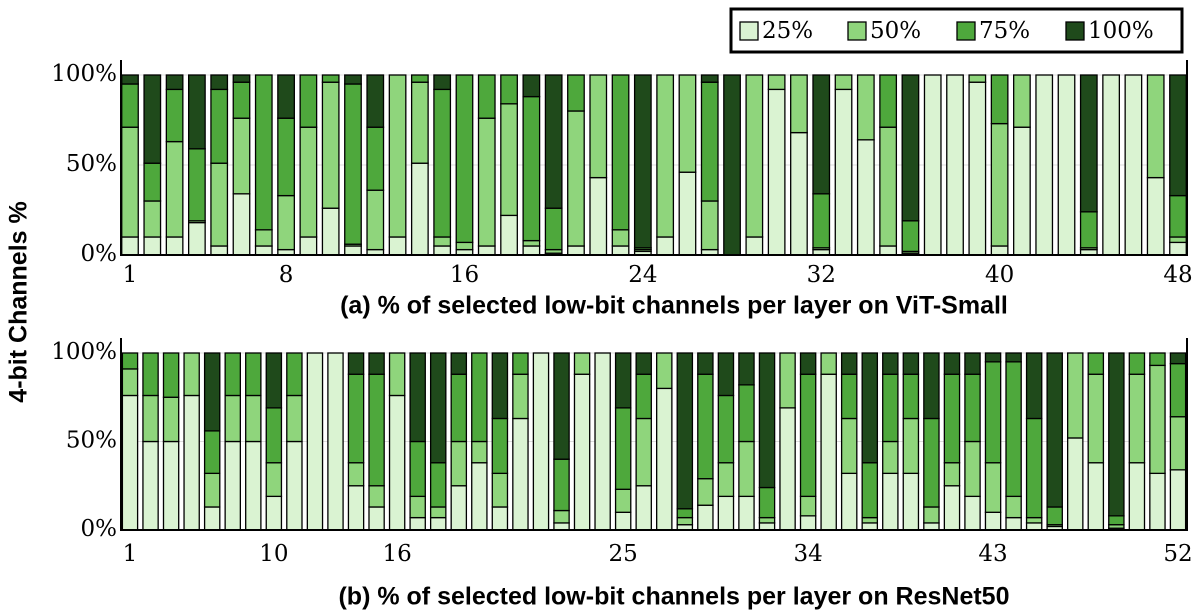 The width and height of the screenshot is (1193, 613). Describe the element at coordinates (992, 554) in the screenshot. I see `x-tick-label: 43` at that location.